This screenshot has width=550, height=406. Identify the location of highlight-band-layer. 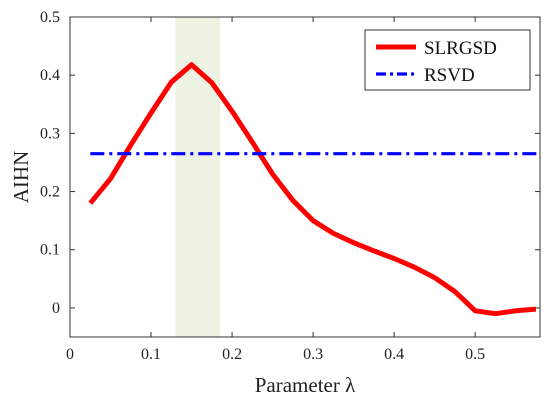
(197, 177).